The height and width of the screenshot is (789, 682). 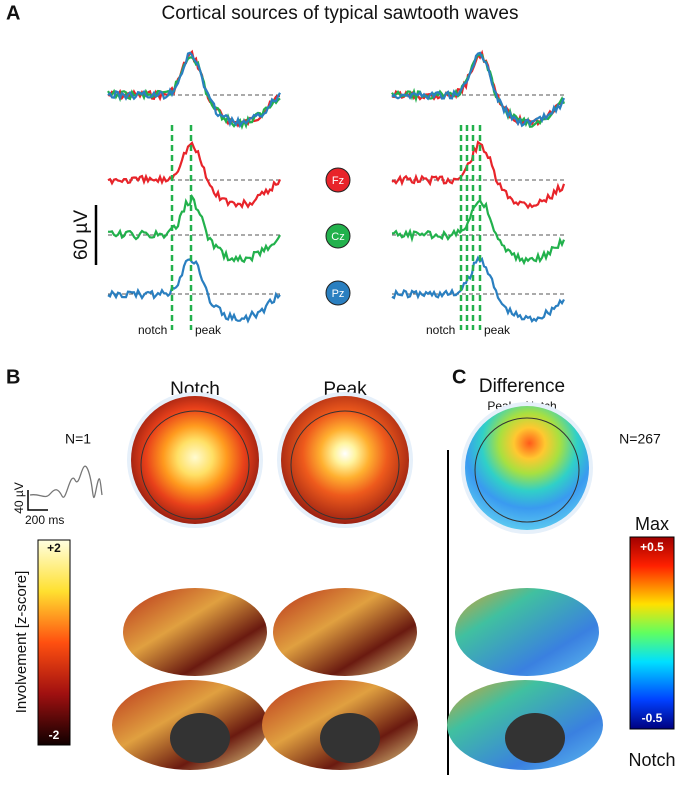 What do you see at coordinates (459, 377) in the screenshot?
I see `panel-label: C` at bounding box center [459, 377].